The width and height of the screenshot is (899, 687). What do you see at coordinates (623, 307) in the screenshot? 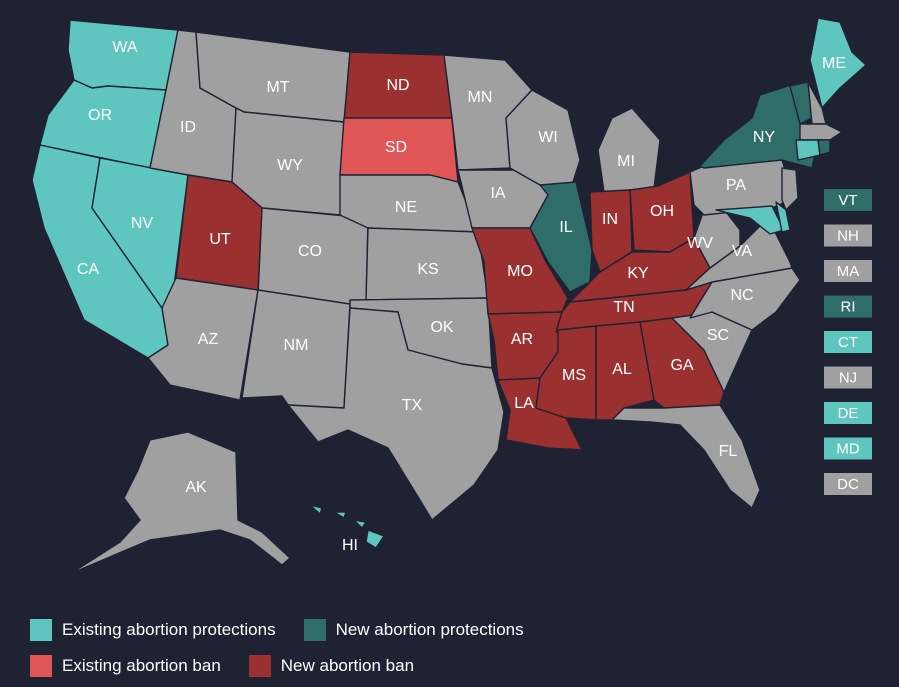
I see `state-label-TN: TN` at bounding box center [623, 307].